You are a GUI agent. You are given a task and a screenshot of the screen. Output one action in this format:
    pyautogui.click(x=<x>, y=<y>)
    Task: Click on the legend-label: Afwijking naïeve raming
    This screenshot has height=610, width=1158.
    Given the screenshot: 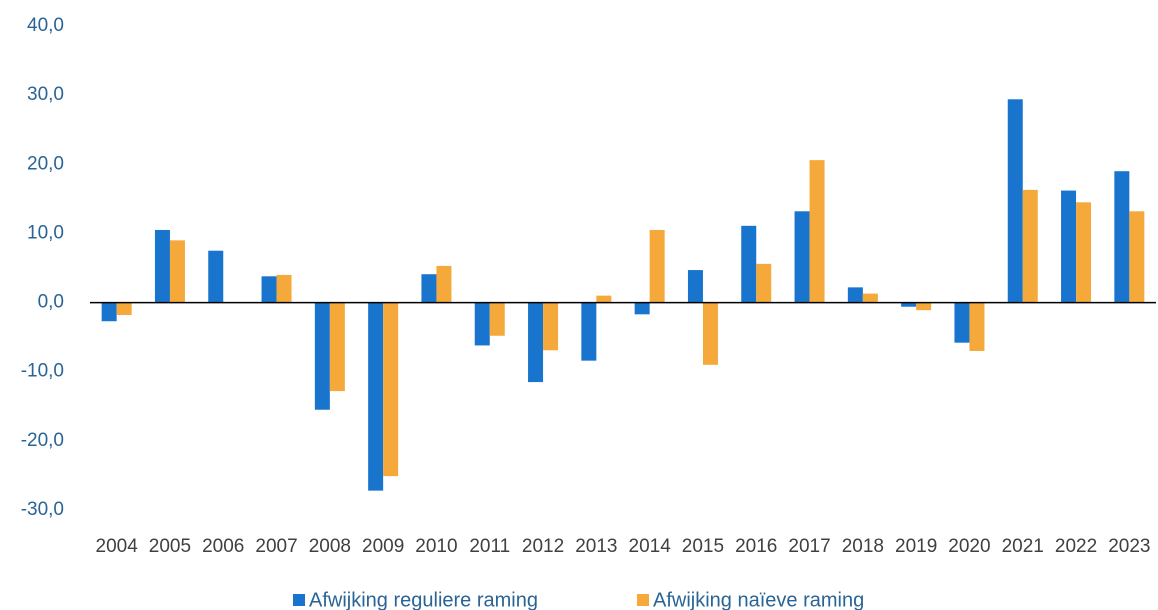 What is the action you would take?
    pyautogui.click(x=758, y=599)
    